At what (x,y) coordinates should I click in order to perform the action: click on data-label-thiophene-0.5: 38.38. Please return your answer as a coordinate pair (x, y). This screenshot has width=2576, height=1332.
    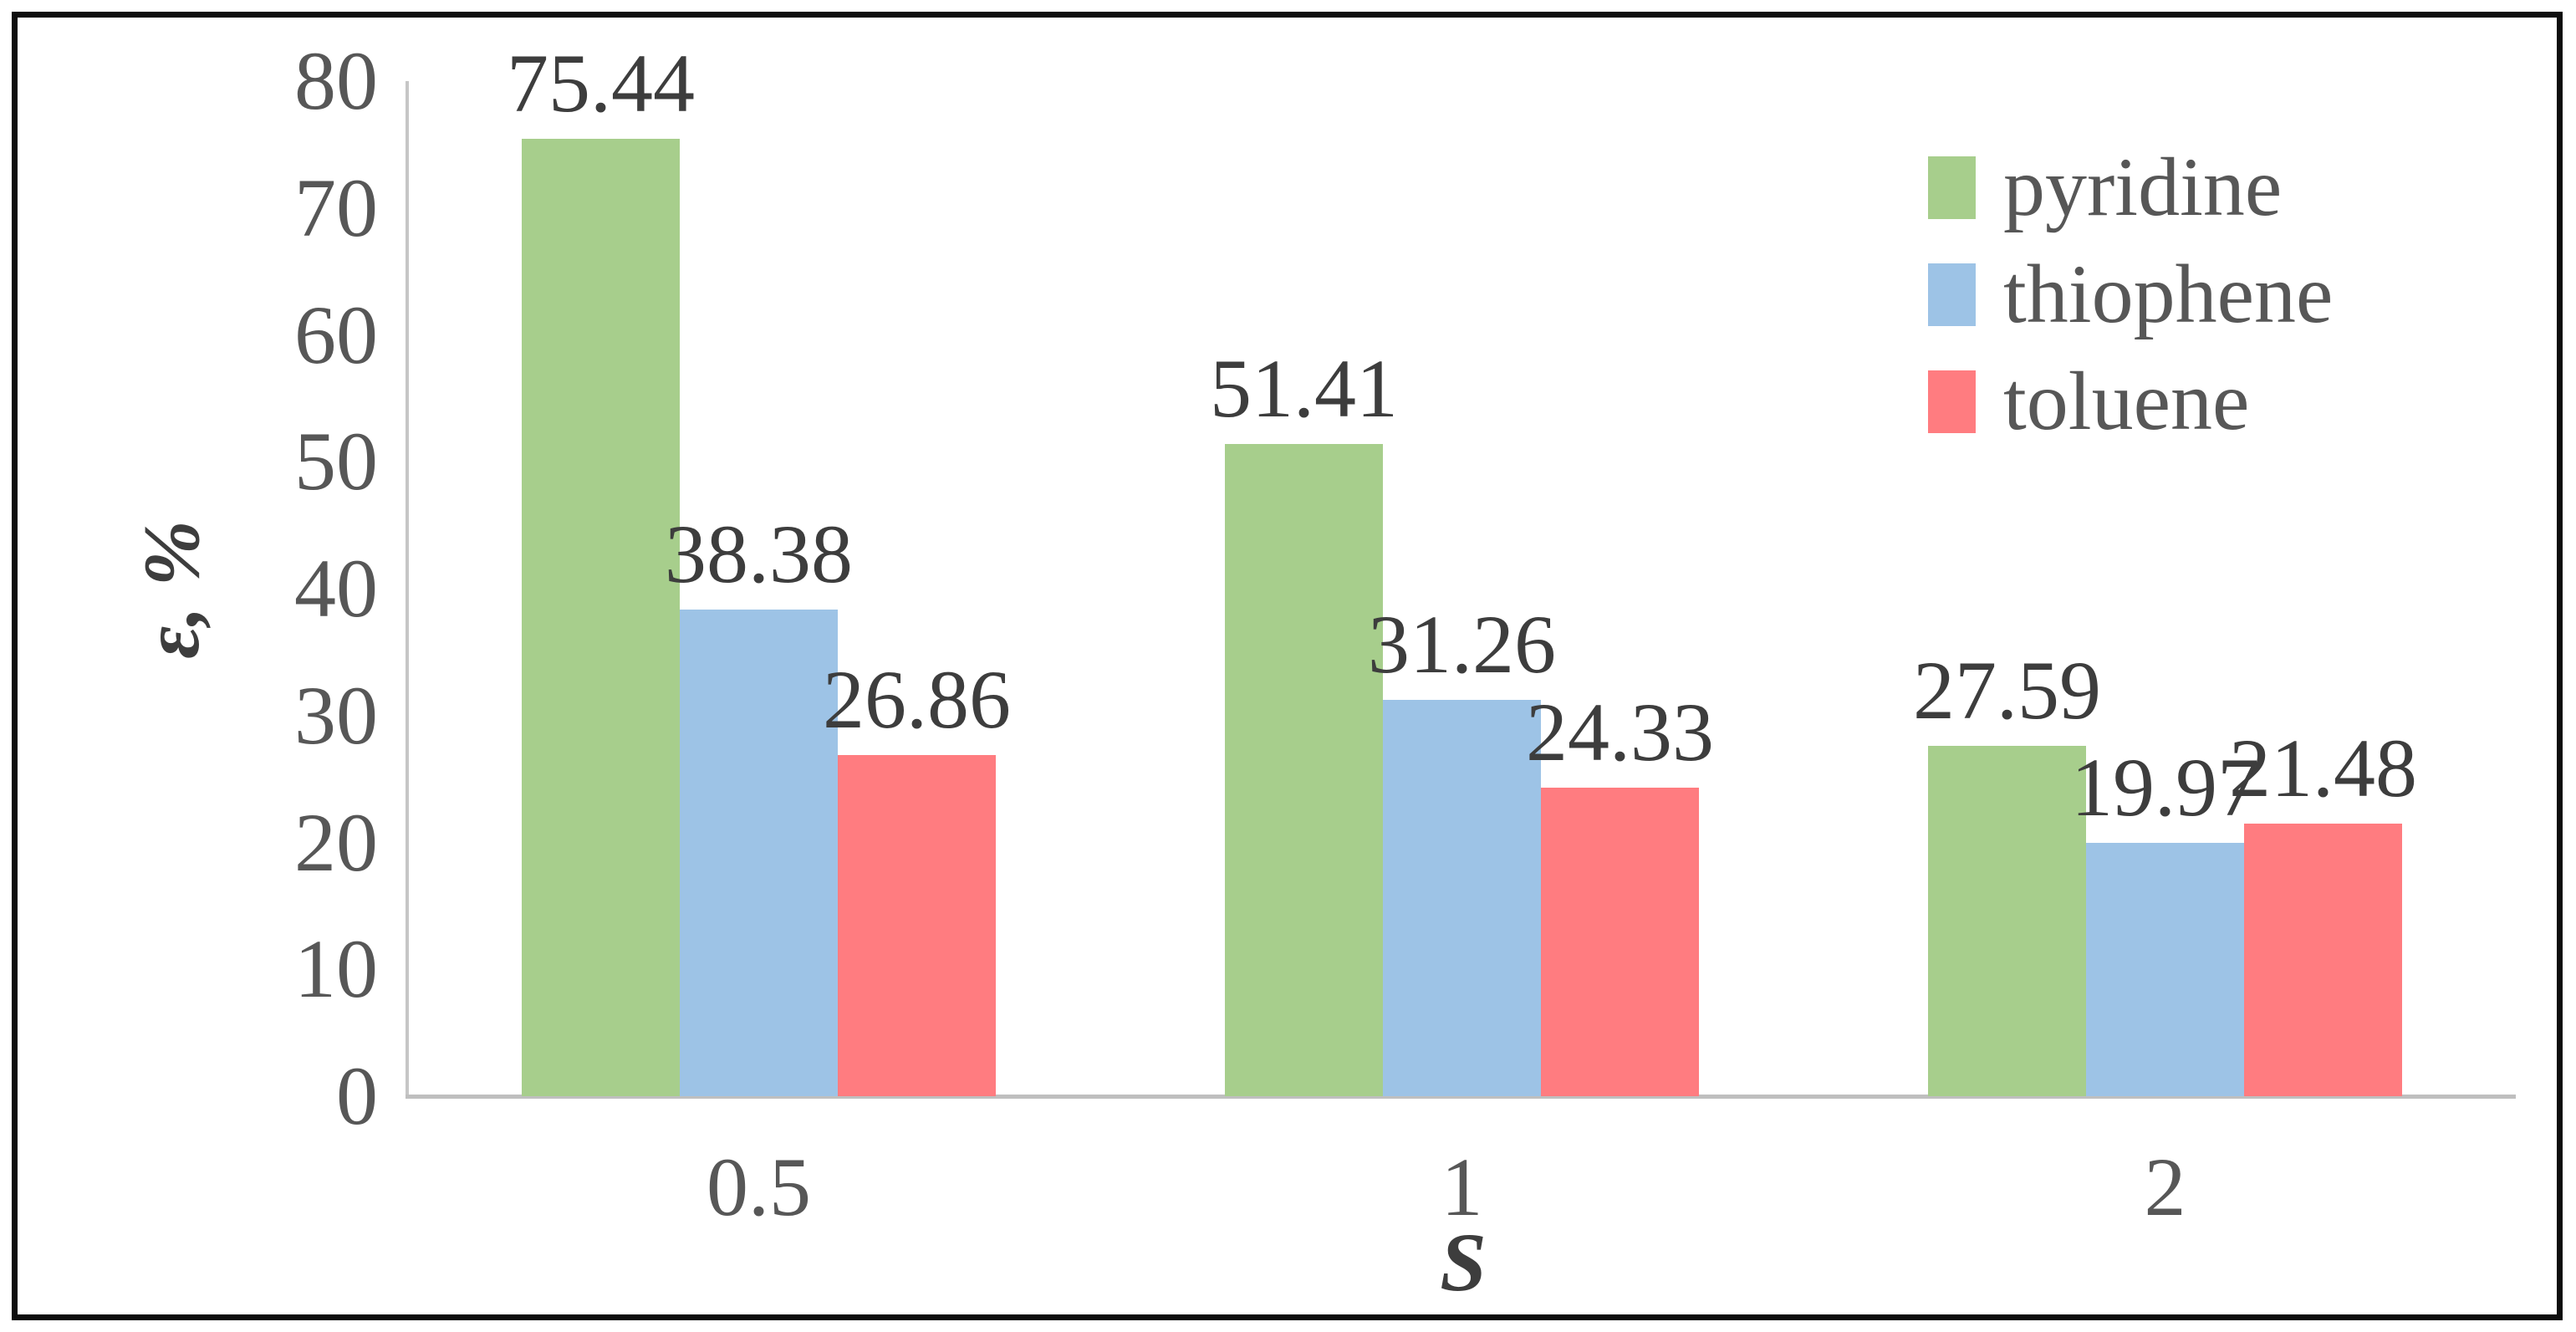
    Looking at the image, I should click on (759, 553).